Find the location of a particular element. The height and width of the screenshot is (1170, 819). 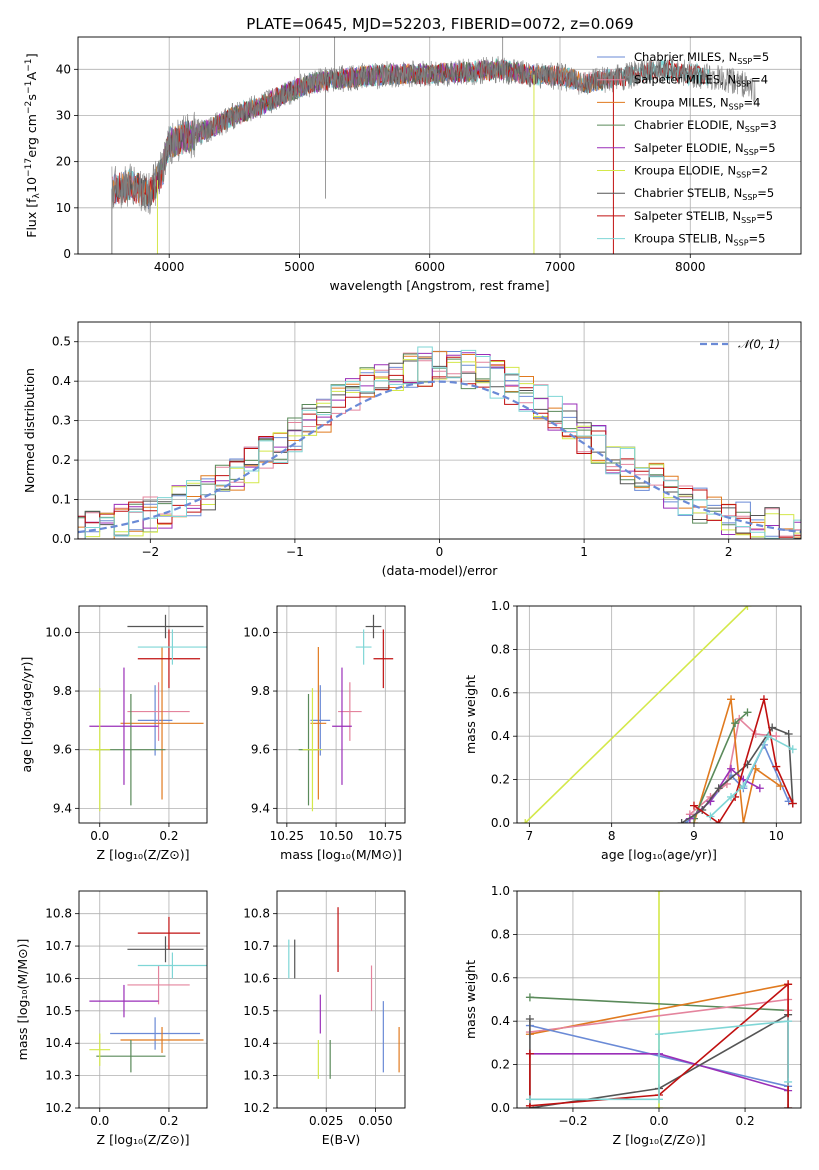

z-mass-content is located at coordinates (148, 994).